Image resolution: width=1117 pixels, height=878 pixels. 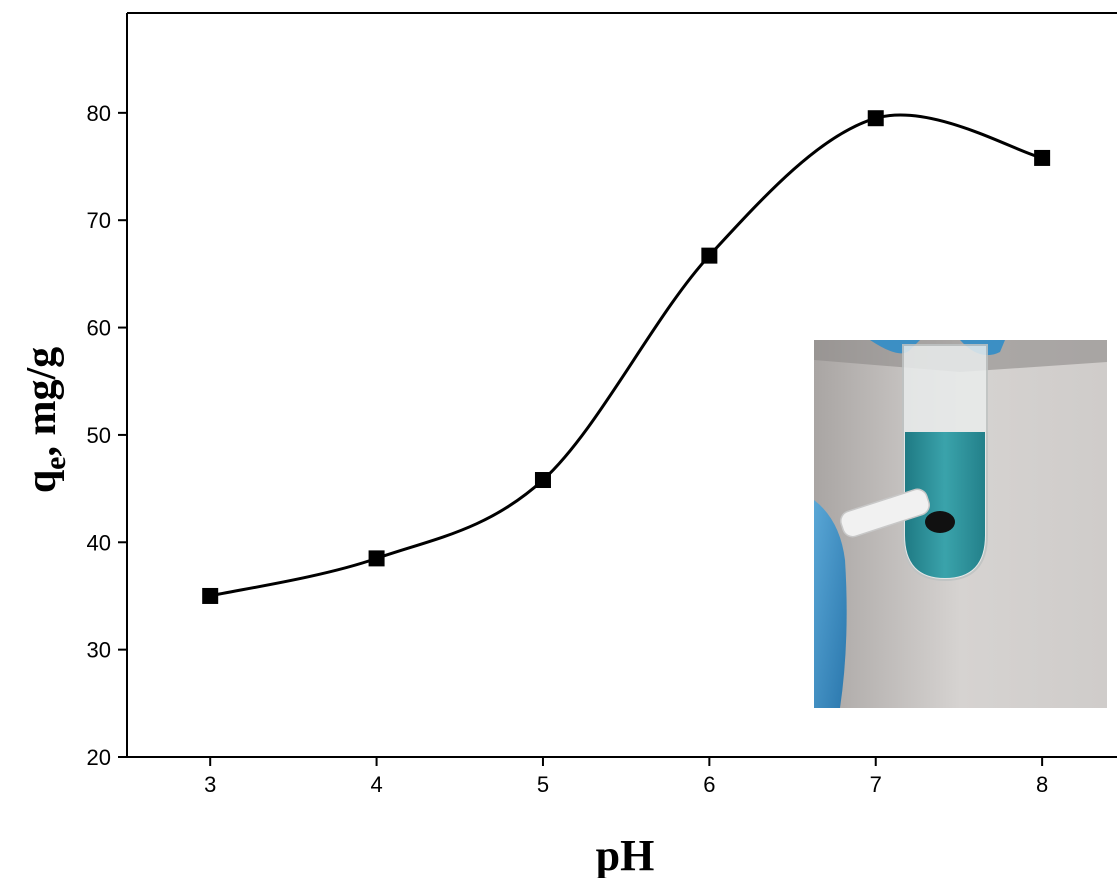 What do you see at coordinates (625, 854) in the screenshot?
I see `x-axis-title: pH` at bounding box center [625, 854].